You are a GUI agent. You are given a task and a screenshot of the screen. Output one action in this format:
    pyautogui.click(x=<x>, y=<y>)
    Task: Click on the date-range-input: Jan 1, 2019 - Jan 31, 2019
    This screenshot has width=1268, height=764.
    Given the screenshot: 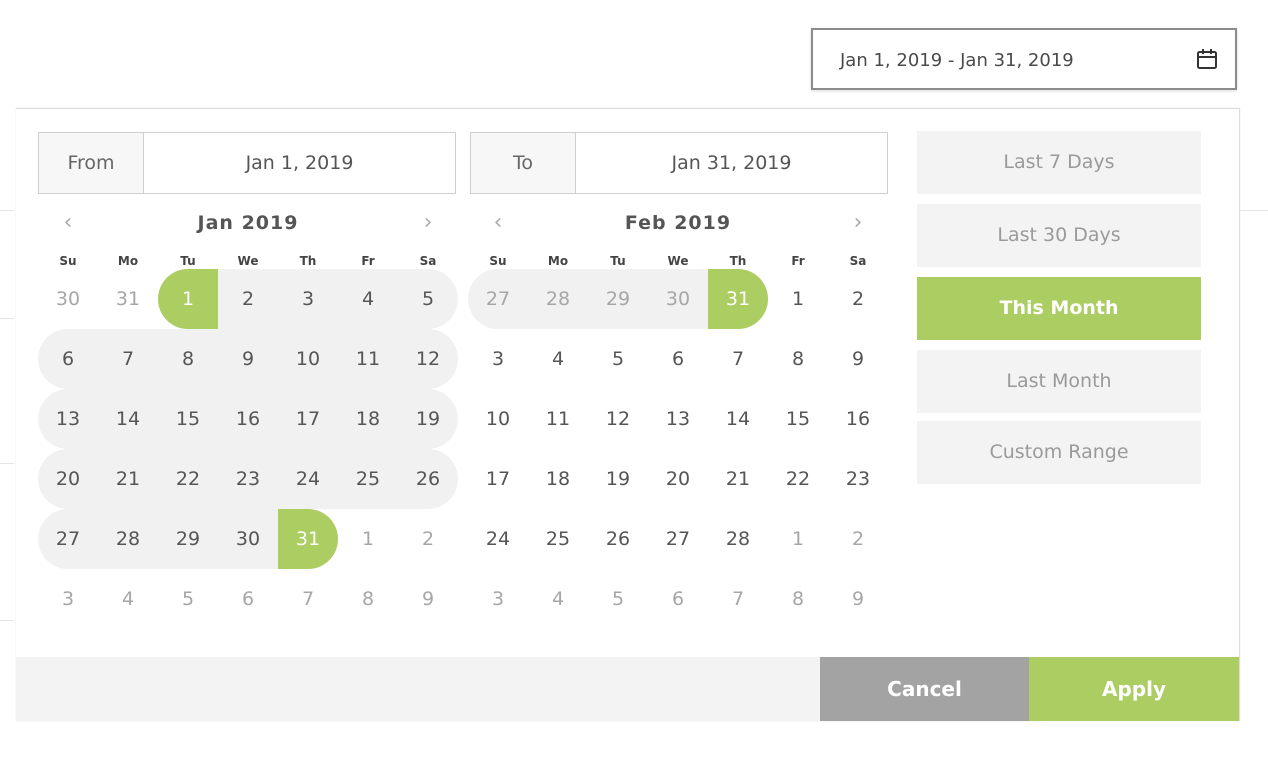 What is the action you would take?
    pyautogui.click(x=1024, y=59)
    